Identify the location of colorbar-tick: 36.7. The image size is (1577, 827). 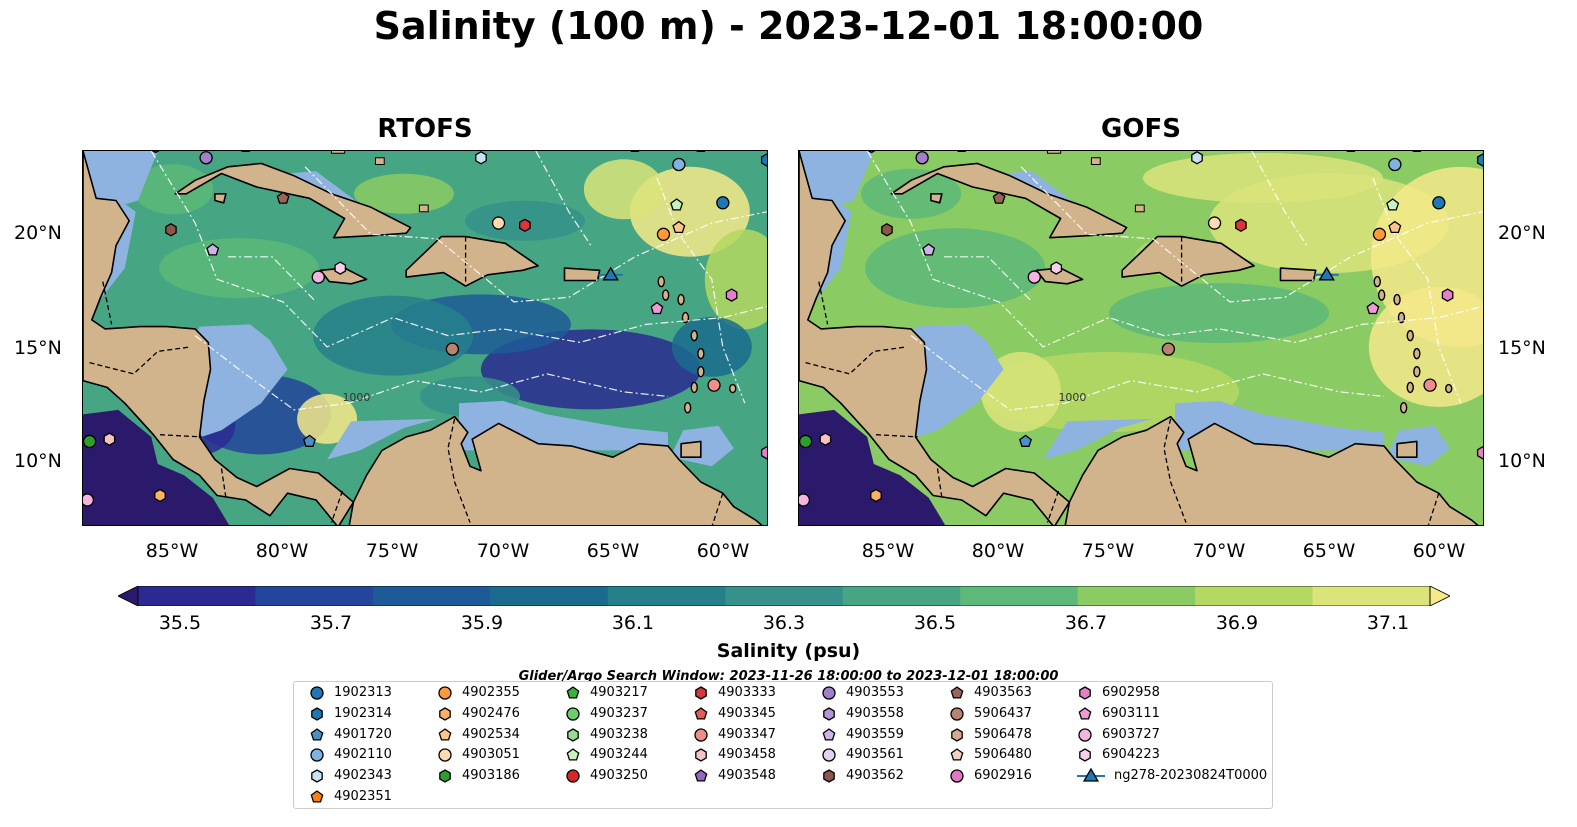
(1086, 623).